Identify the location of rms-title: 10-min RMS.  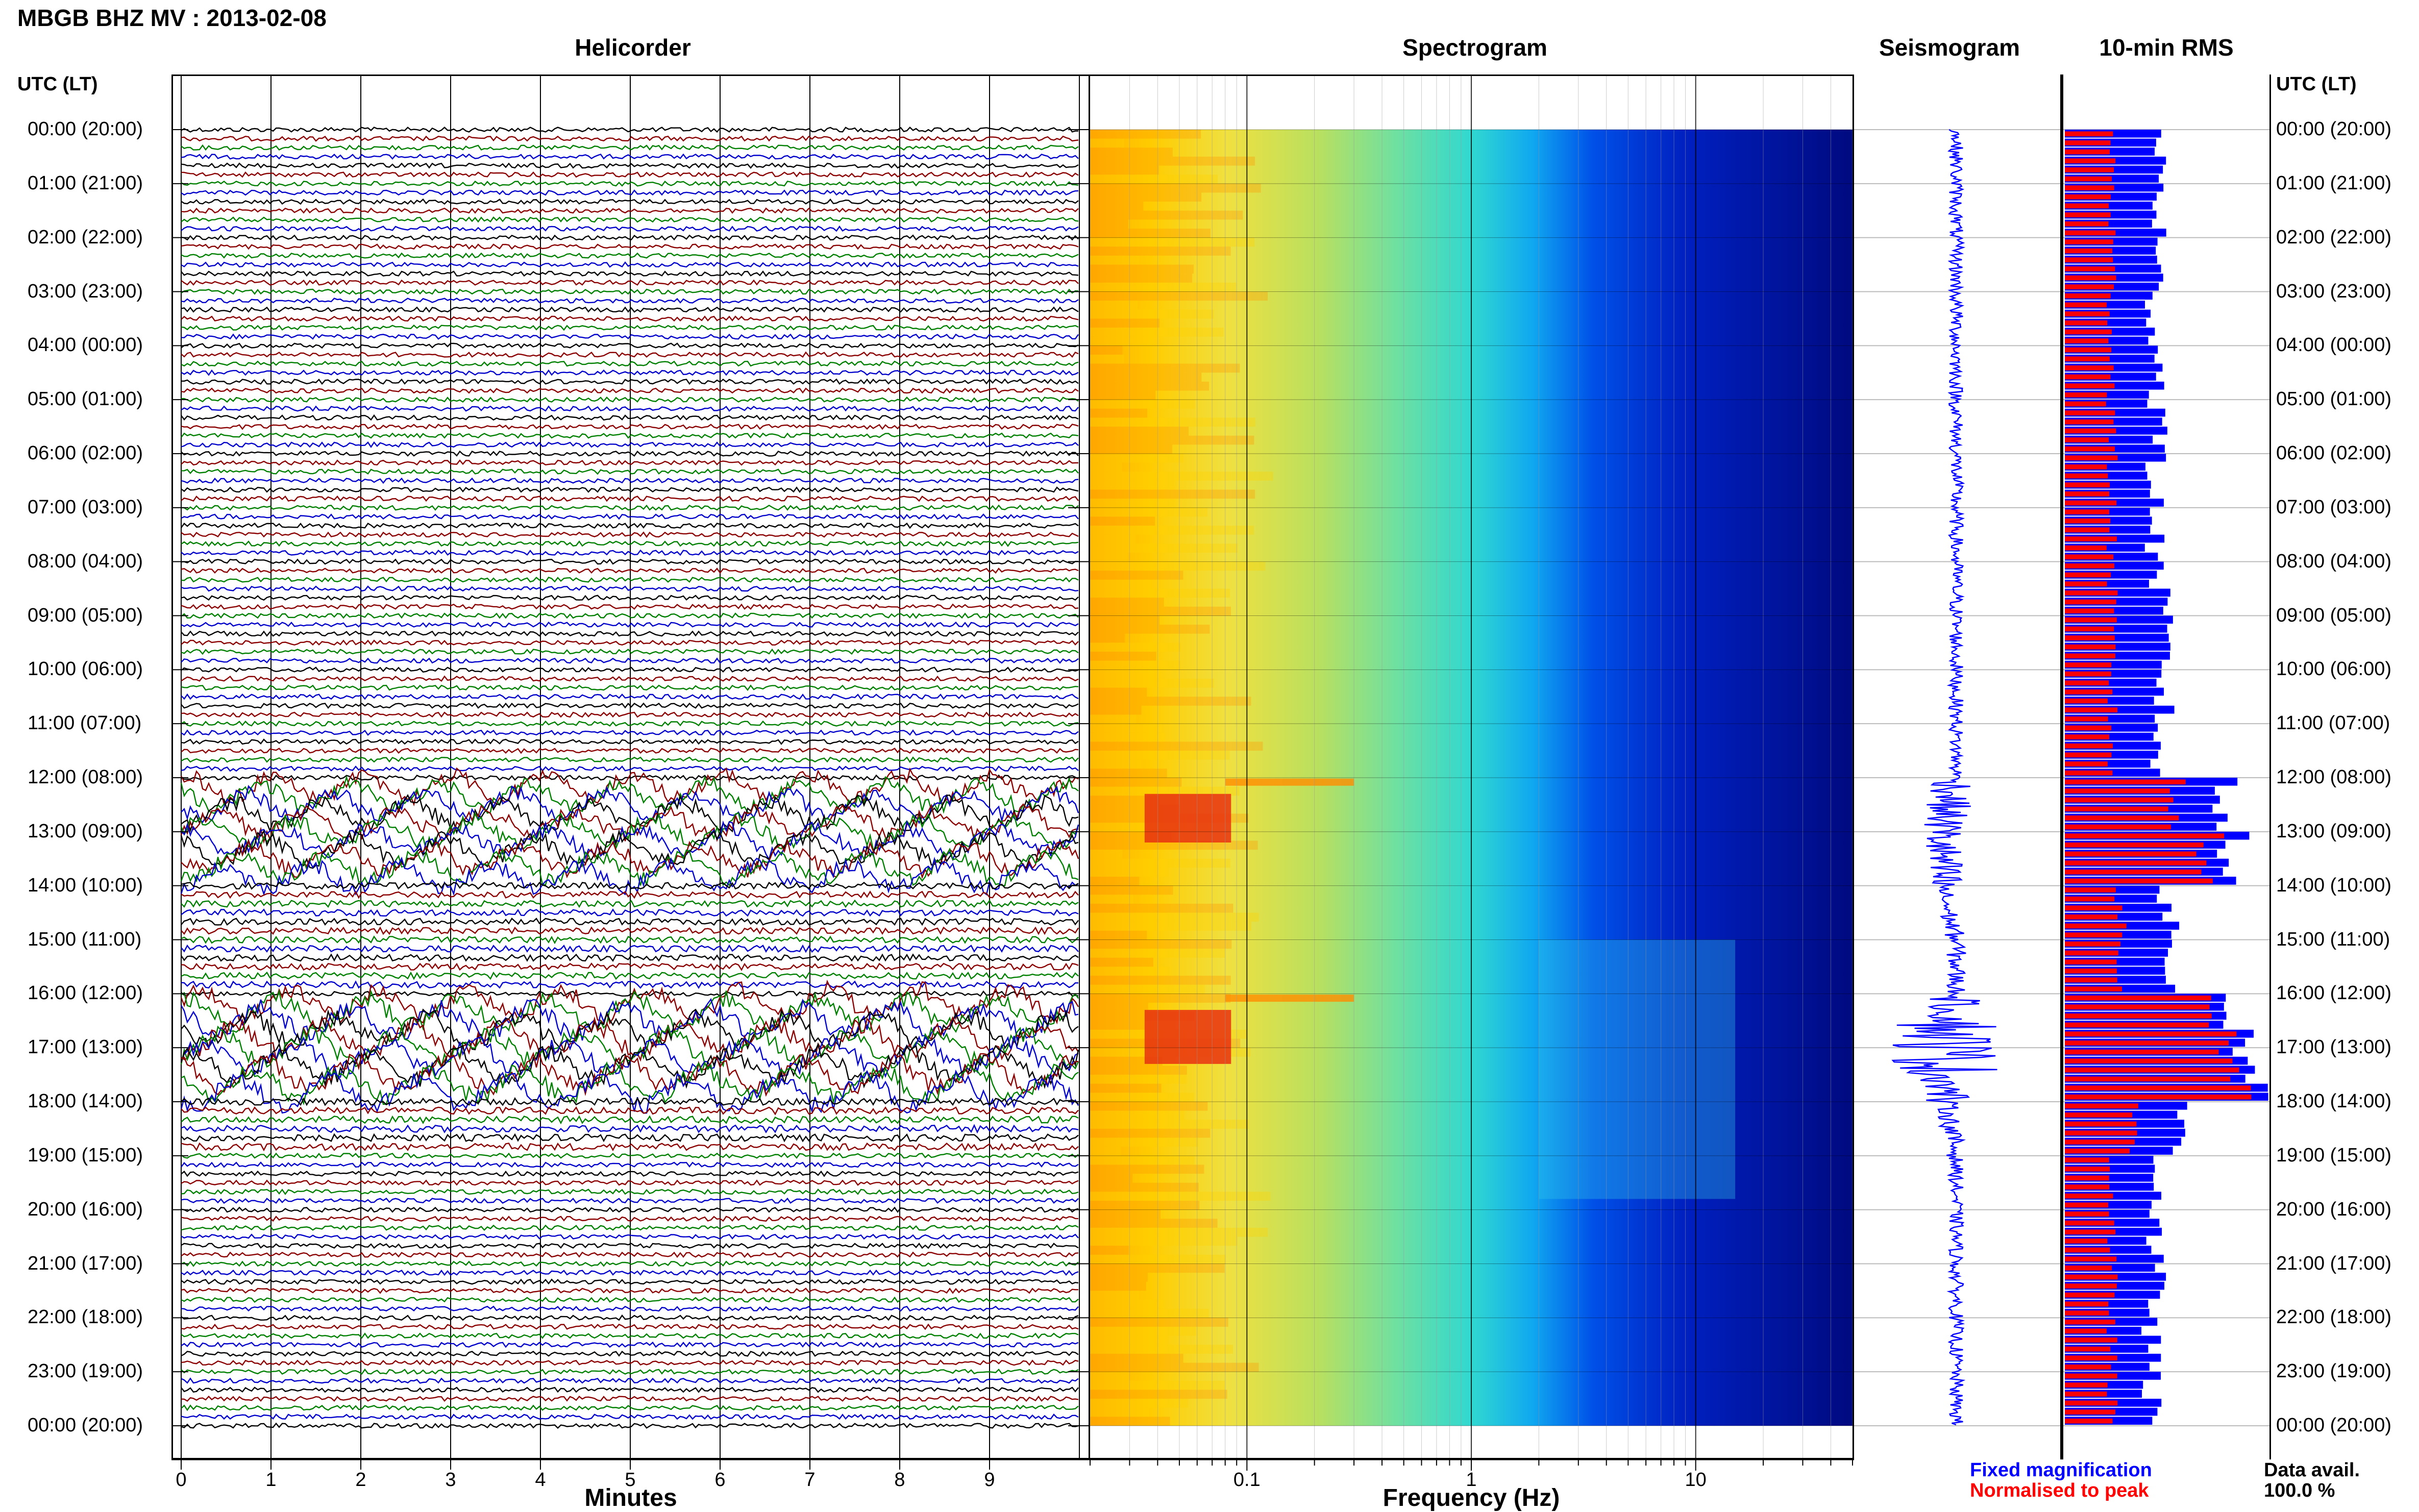
(2166, 47).